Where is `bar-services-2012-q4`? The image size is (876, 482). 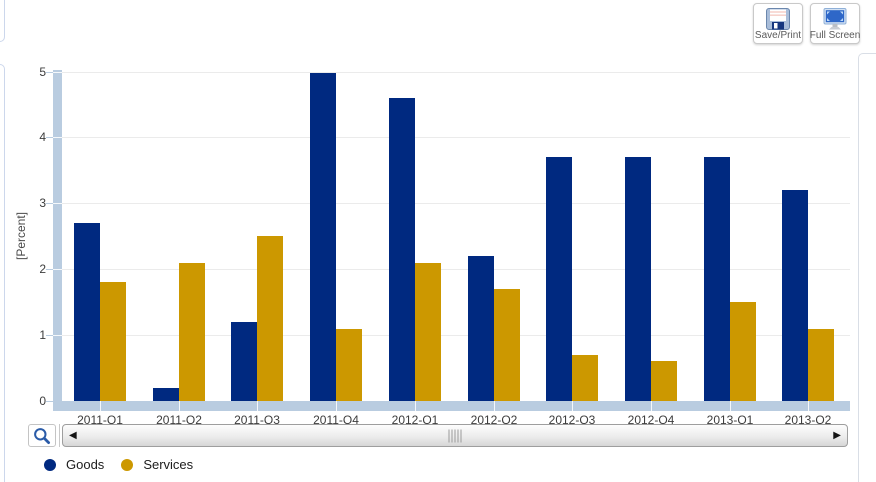 bar-services-2012-q4 is located at coordinates (664, 381).